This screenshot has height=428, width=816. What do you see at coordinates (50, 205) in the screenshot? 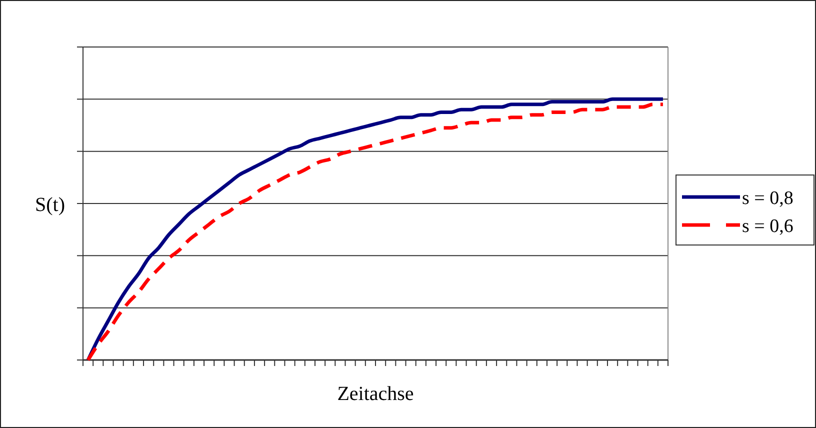
I see `y-axis-title: S(t)` at bounding box center [50, 205].